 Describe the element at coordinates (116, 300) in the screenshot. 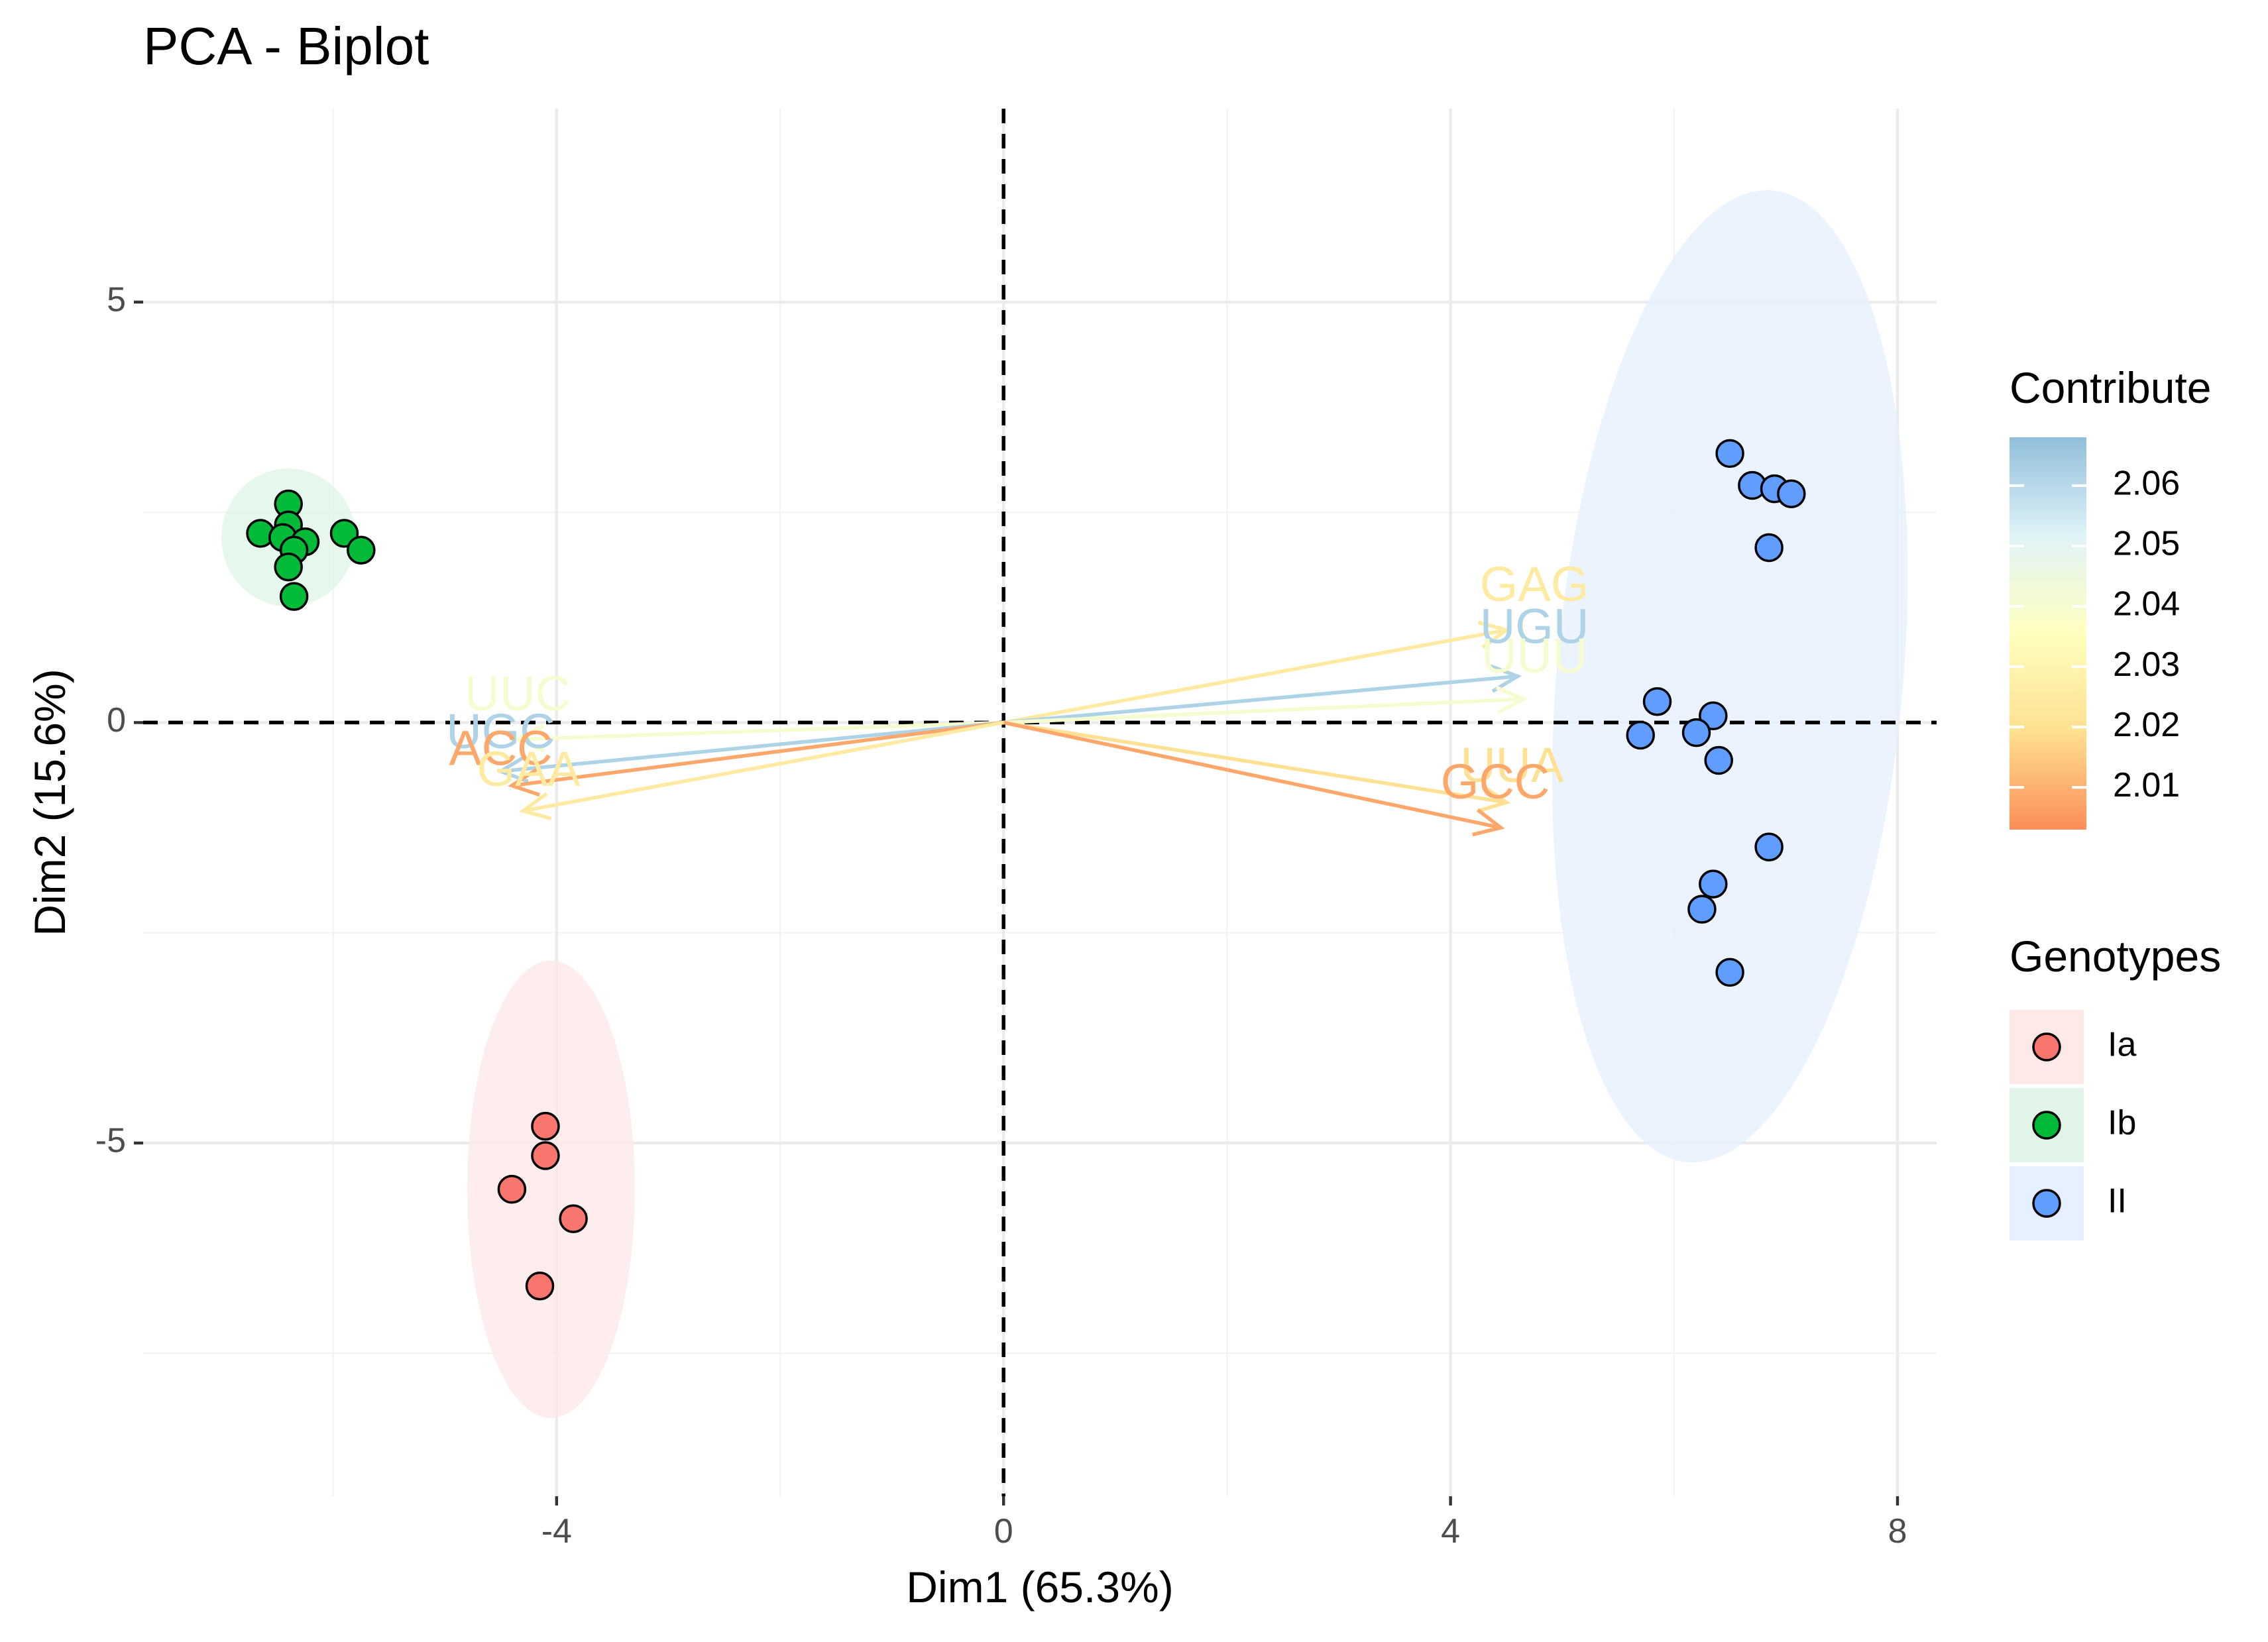

I see `y-tick-label: 5` at that location.